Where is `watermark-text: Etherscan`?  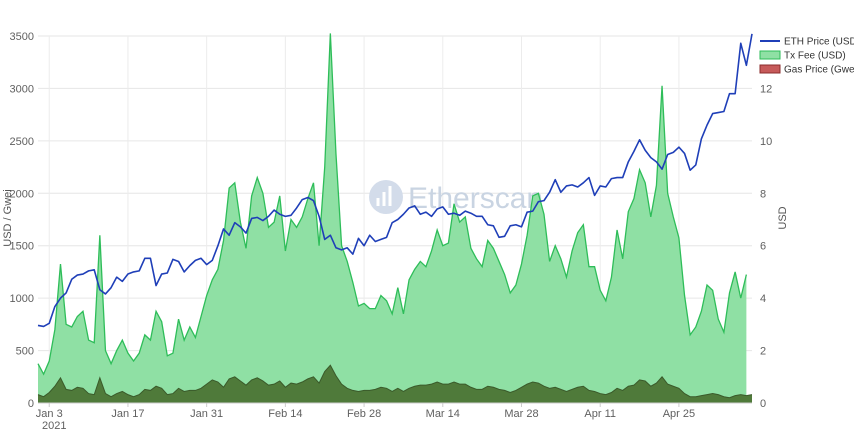
watermark-text: Etherscan is located at coordinates (475, 198).